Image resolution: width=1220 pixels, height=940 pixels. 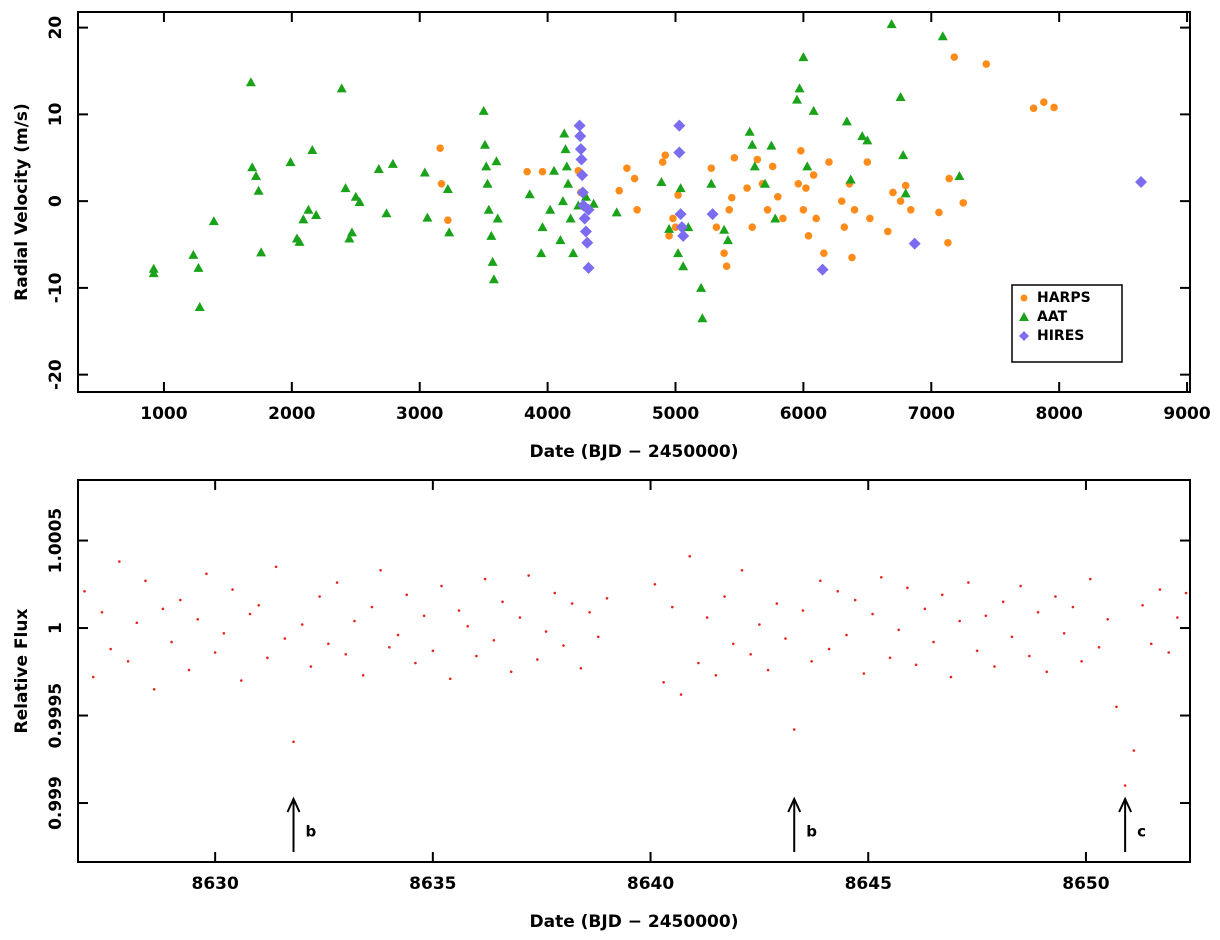 What do you see at coordinates (1125, 804) in the screenshot?
I see `arrow-head` at bounding box center [1125, 804].